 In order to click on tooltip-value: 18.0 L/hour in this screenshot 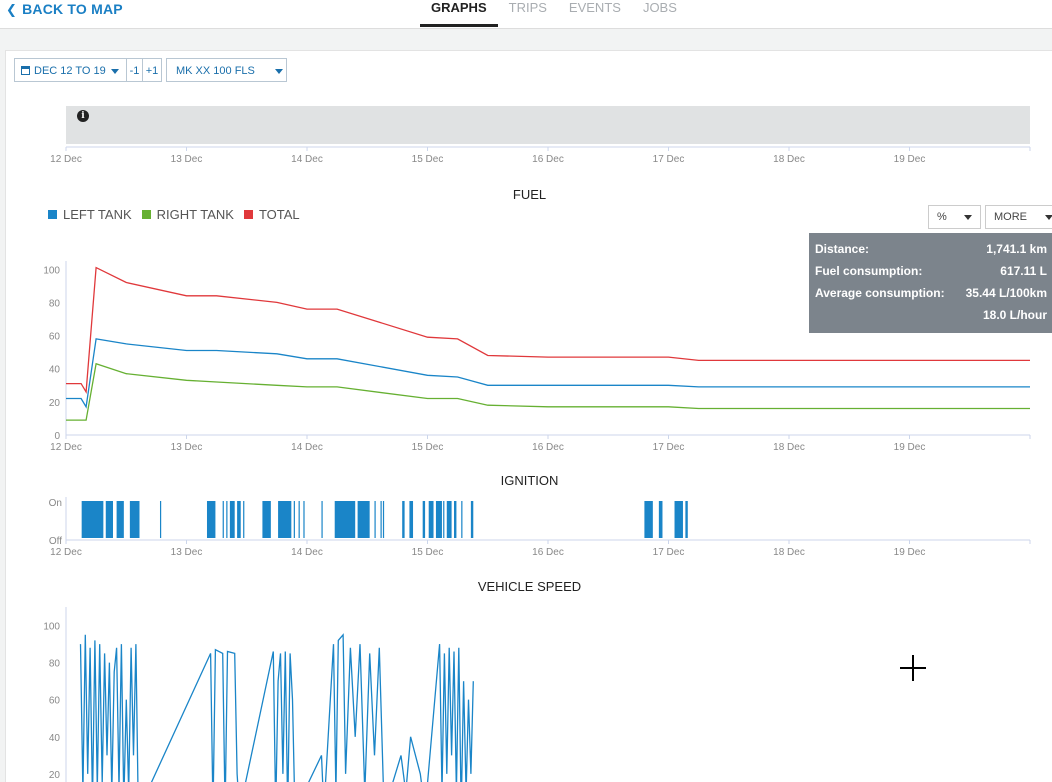, I will do `click(1014, 315)`.